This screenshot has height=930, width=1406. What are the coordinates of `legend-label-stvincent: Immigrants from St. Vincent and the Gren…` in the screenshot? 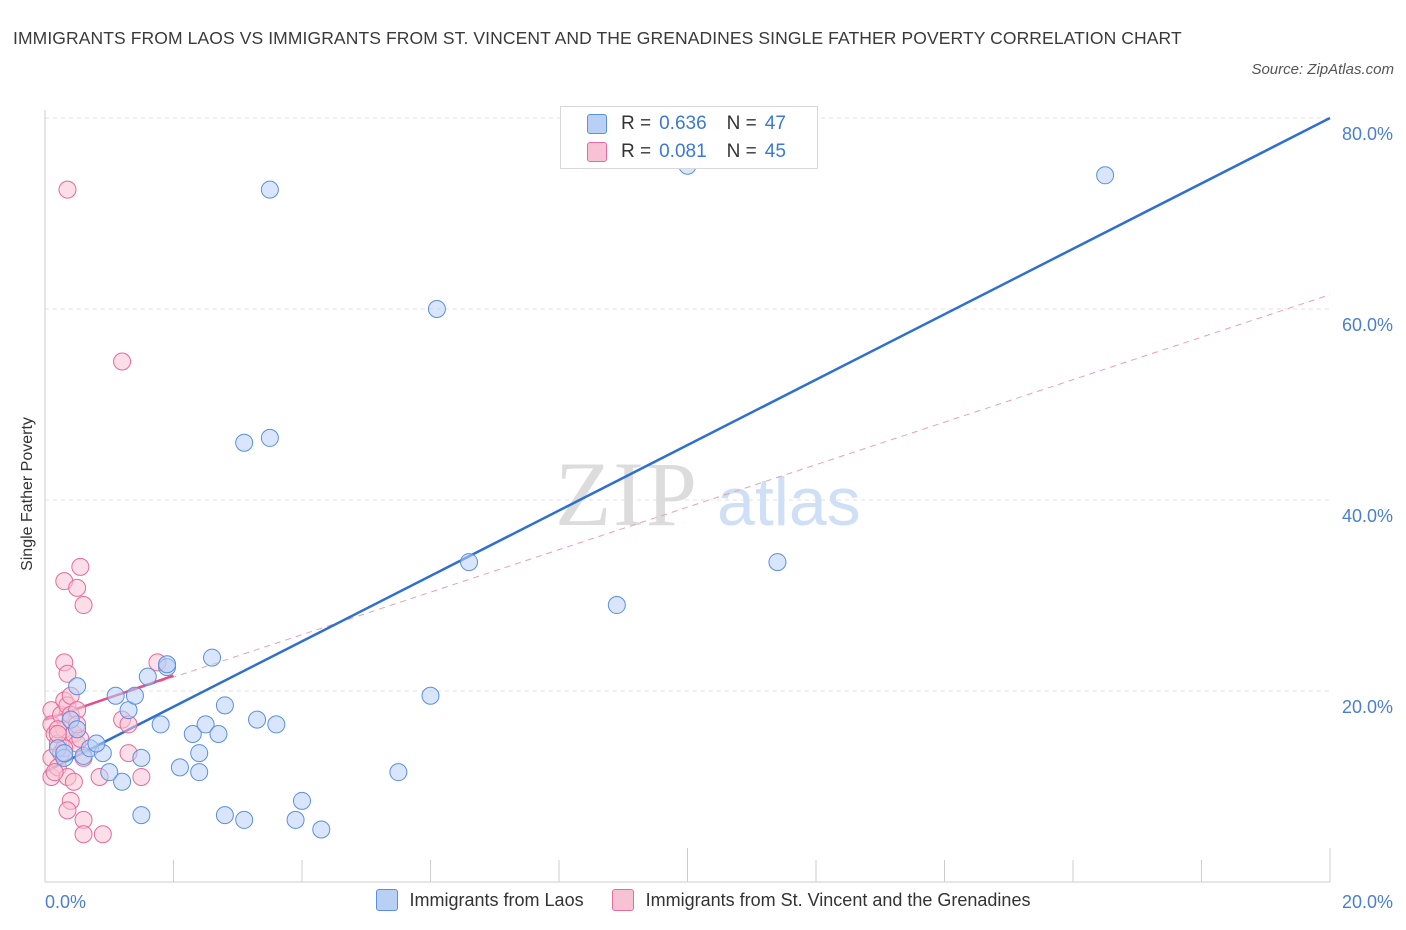 It's located at (838, 899).